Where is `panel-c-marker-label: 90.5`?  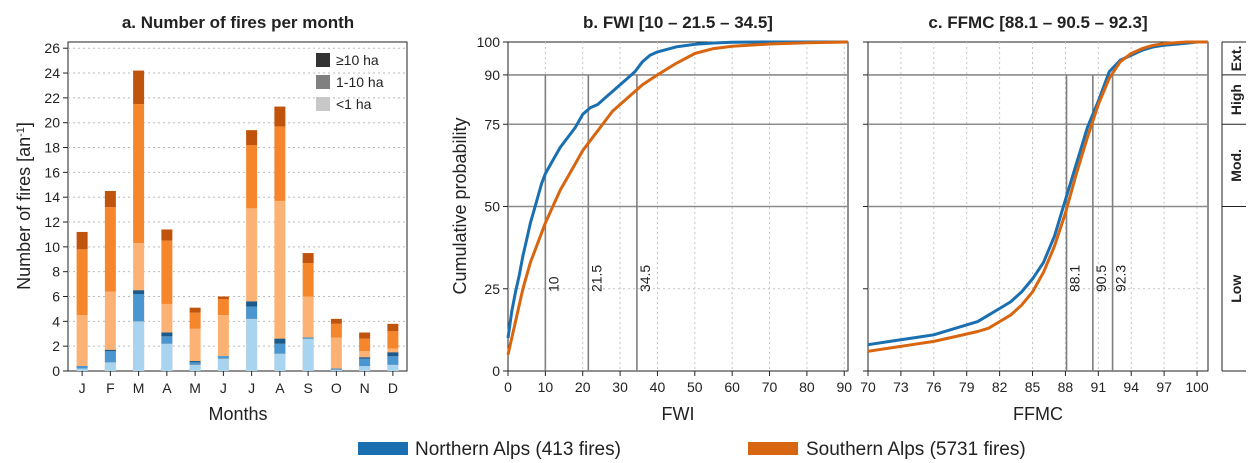 panel-c-marker-label: 90.5 is located at coordinates (1101, 278).